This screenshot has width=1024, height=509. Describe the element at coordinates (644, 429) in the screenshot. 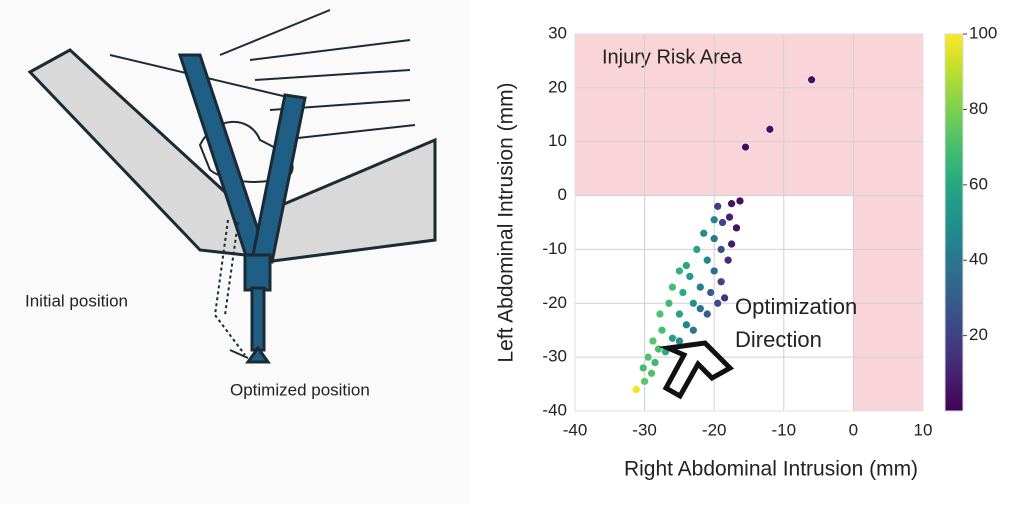

I see `x-tick-label: -30` at that location.